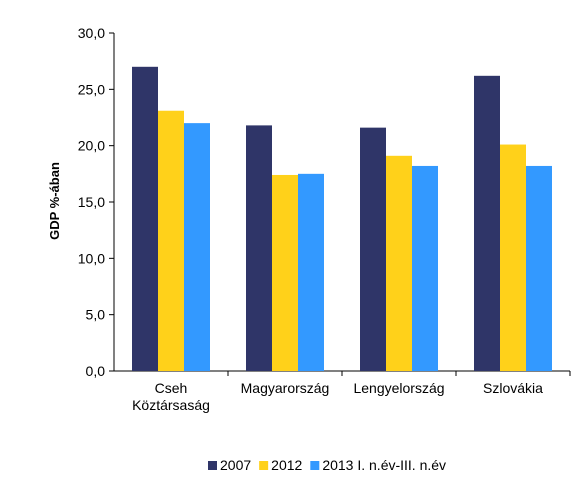  Describe the element at coordinates (91, 202) in the screenshot. I see `y-tick-label: 15,0` at that location.